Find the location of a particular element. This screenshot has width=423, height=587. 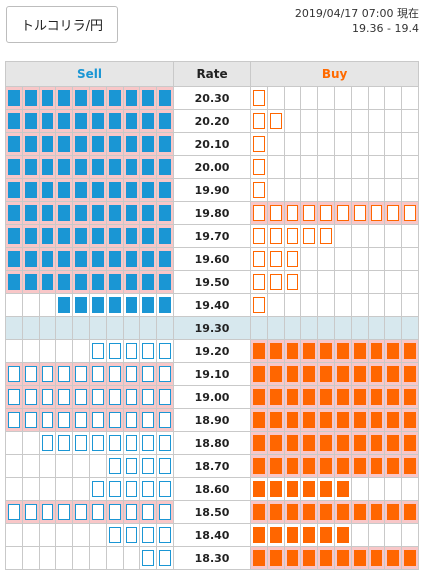

currency-pair-button: トルコリラ/円 is located at coordinates (62, 24).